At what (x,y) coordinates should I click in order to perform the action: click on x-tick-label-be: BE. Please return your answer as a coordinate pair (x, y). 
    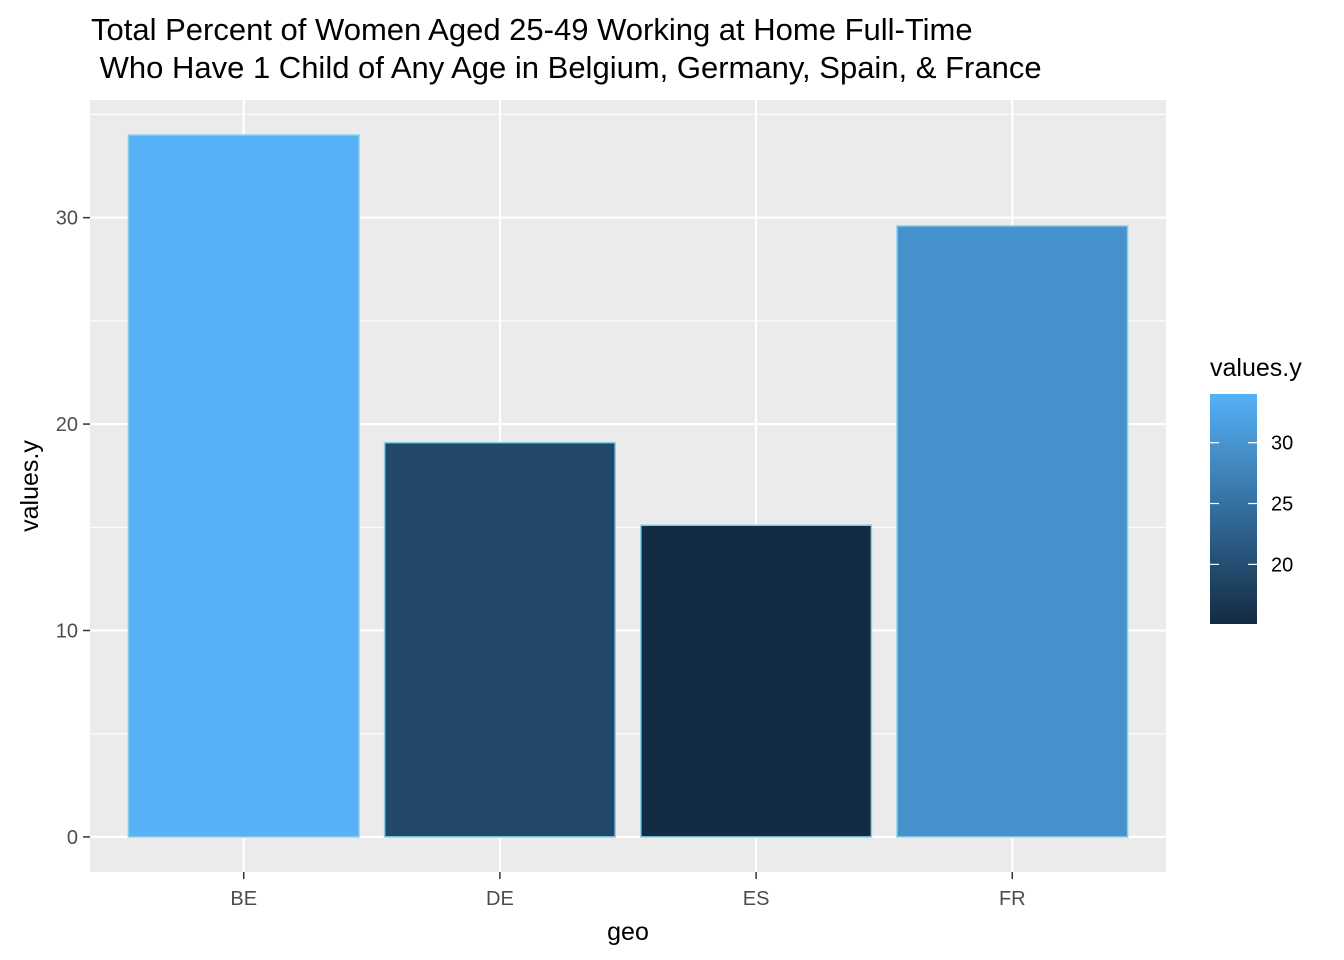
    Looking at the image, I should click on (243, 899).